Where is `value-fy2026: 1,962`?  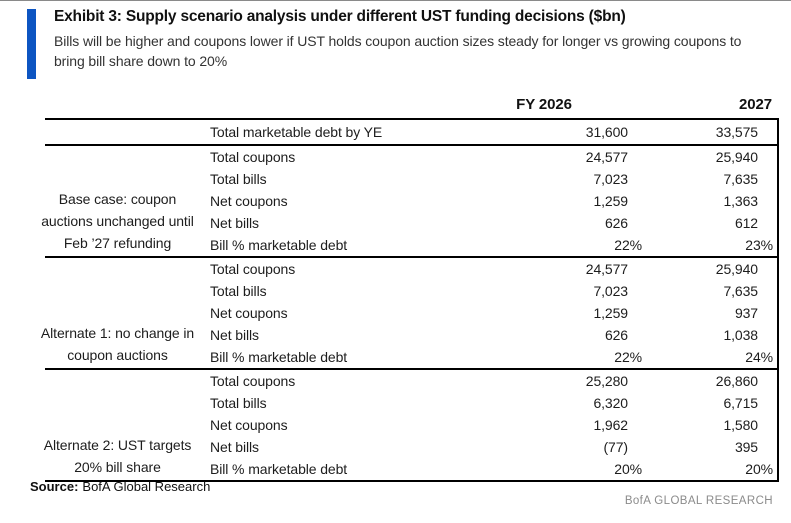 value-fy2026: 1,962 is located at coordinates (610, 425).